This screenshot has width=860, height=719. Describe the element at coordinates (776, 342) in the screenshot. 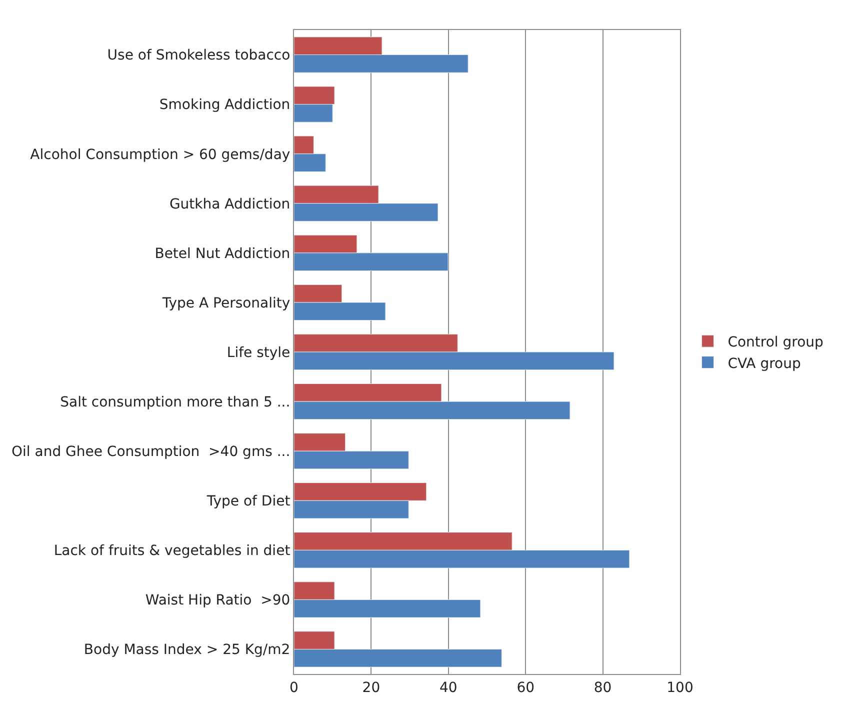

I see `legend-label: Control group` at that location.